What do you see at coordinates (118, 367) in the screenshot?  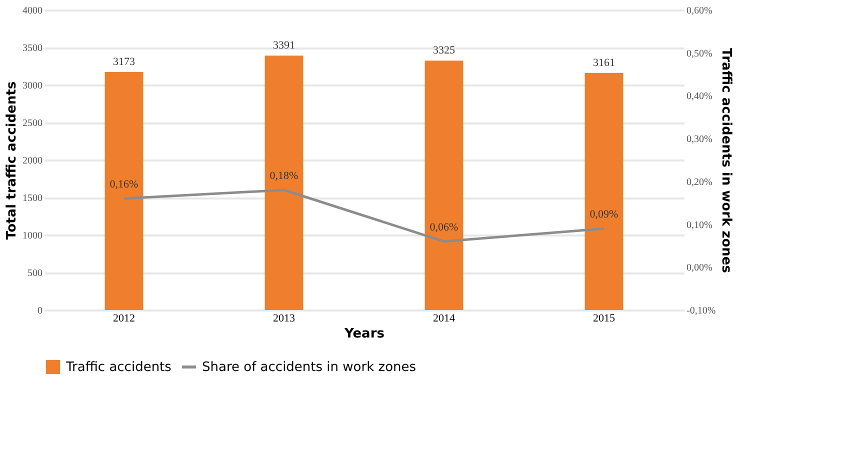 I see `legend-label: Traffic accidents` at bounding box center [118, 367].